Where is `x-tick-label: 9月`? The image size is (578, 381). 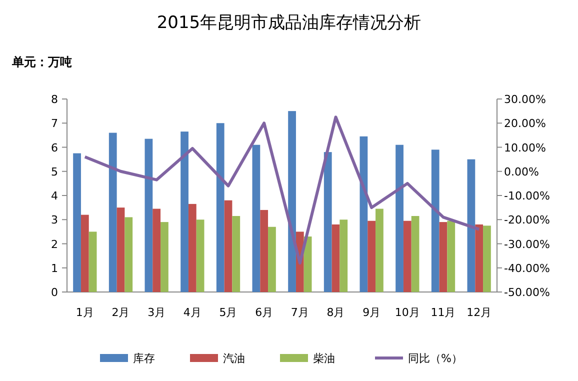 x-tick-label: 9月 is located at coordinates (371, 312).